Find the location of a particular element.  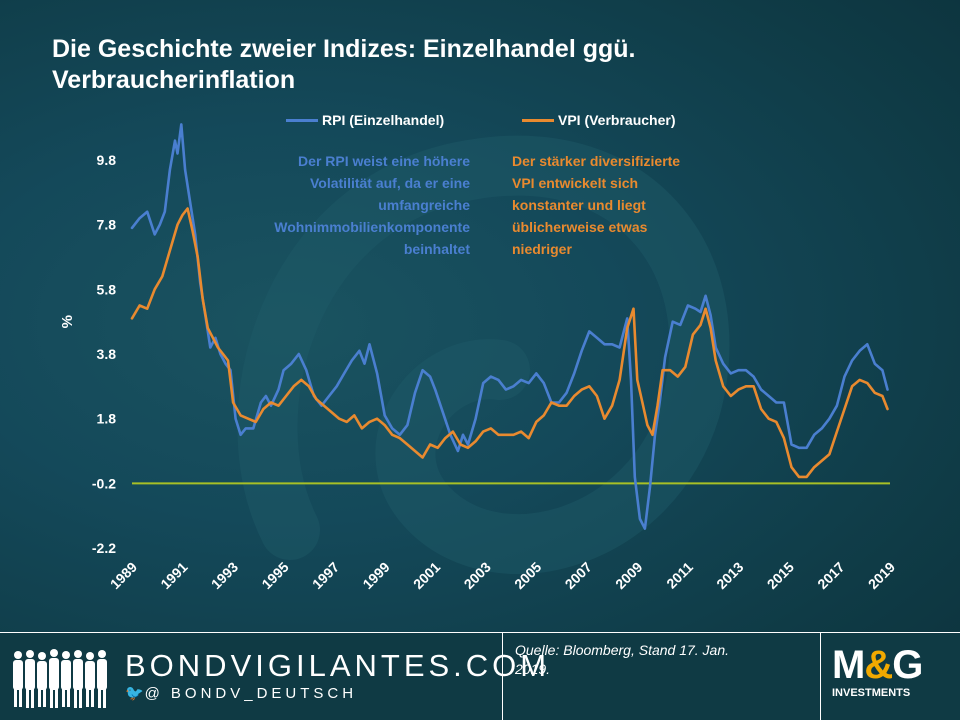

logo-ampersand: & is located at coordinates (878, 665).